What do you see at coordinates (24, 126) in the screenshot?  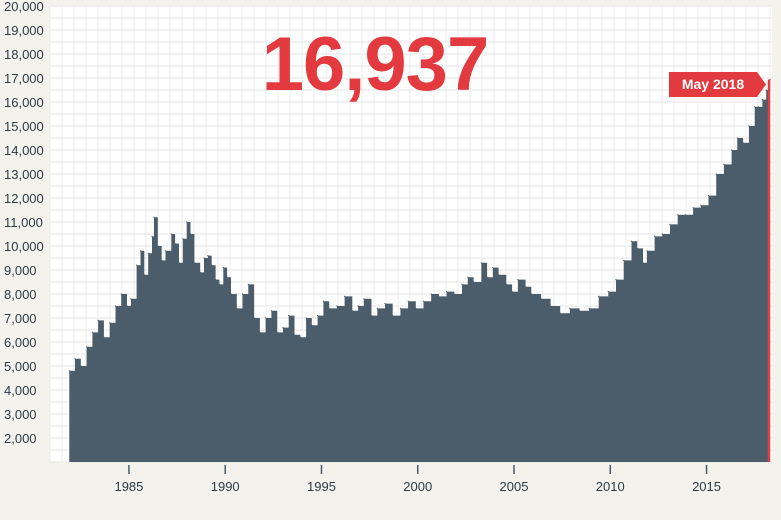 I see `y-tick-label: 15,000` at bounding box center [24, 126].